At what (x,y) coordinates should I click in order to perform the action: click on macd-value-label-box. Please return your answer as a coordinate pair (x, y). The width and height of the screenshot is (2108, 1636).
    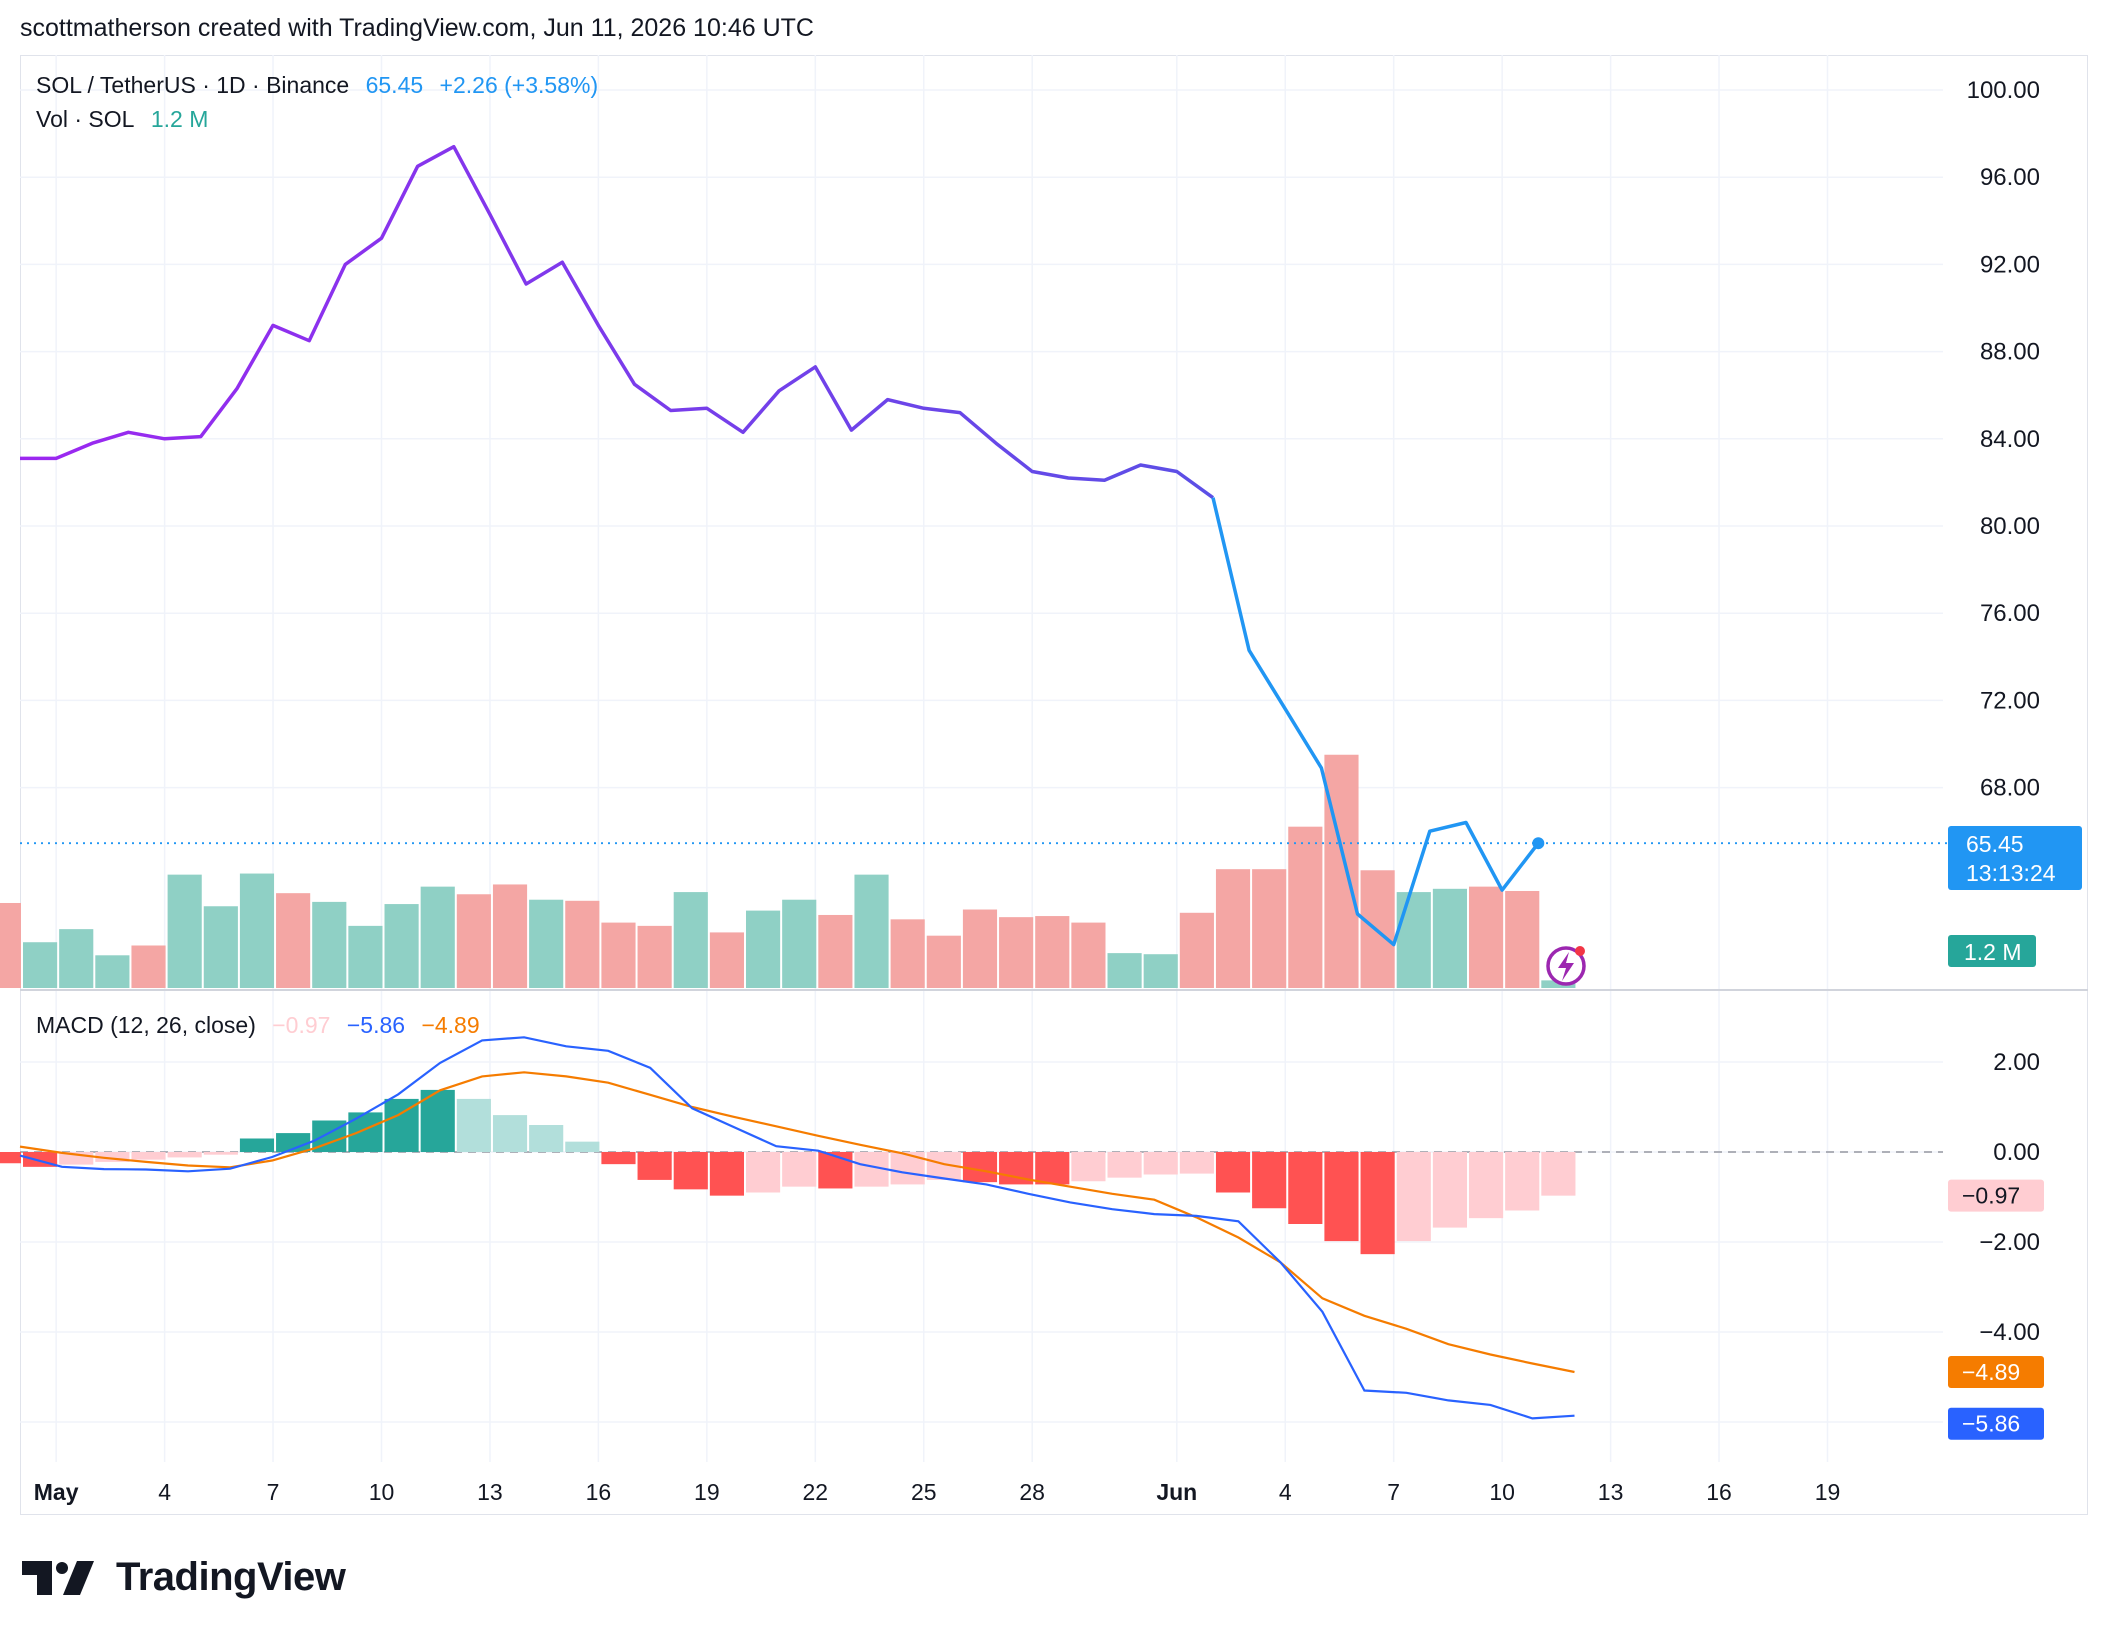
    Looking at the image, I should click on (1996, 1423).